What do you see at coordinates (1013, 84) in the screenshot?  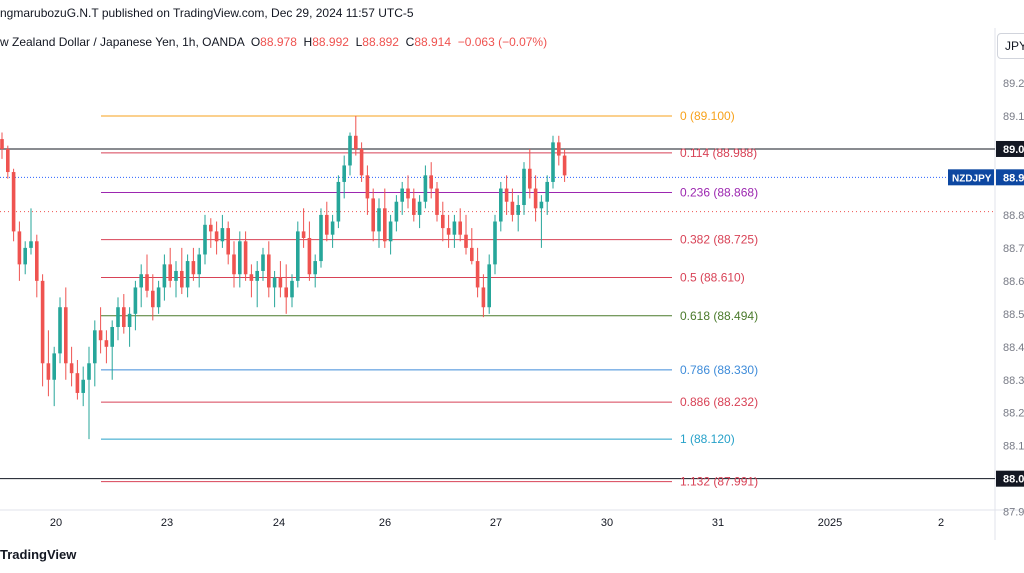 I see `y-tick-label: 89.2` at bounding box center [1013, 84].